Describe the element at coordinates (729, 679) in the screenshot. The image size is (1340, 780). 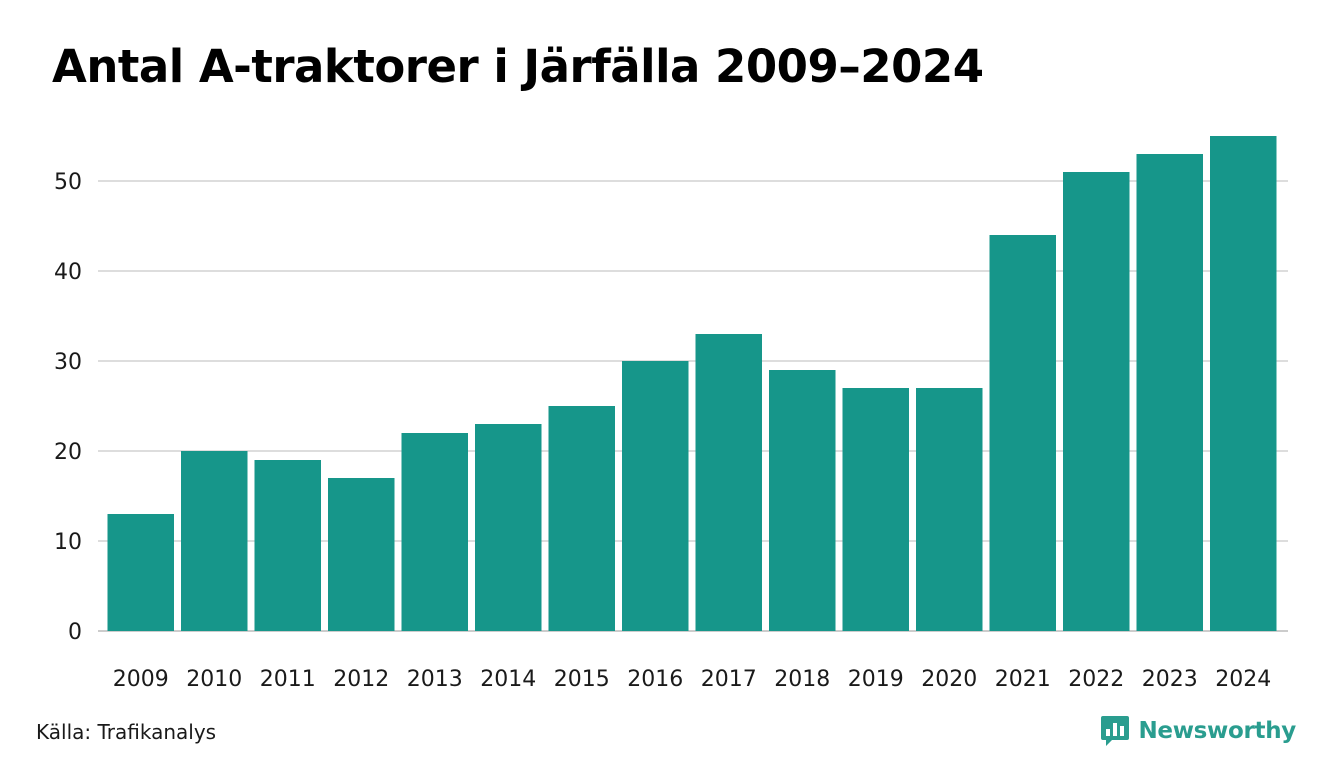
I see `x-tick-label: 2017` at that location.